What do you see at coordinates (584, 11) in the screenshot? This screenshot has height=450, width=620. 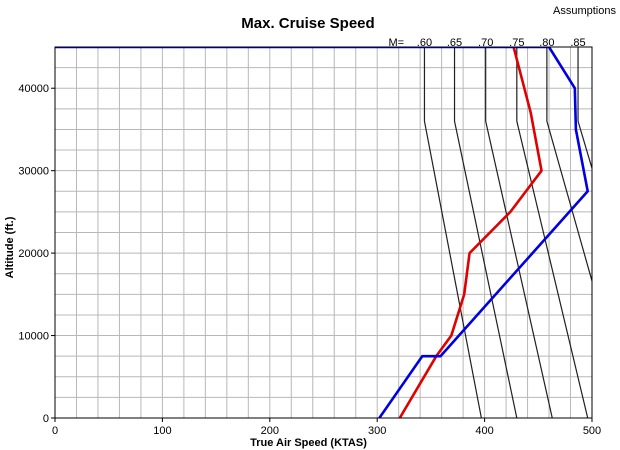 I see `assumptions-link: Assumptions` at bounding box center [584, 11].